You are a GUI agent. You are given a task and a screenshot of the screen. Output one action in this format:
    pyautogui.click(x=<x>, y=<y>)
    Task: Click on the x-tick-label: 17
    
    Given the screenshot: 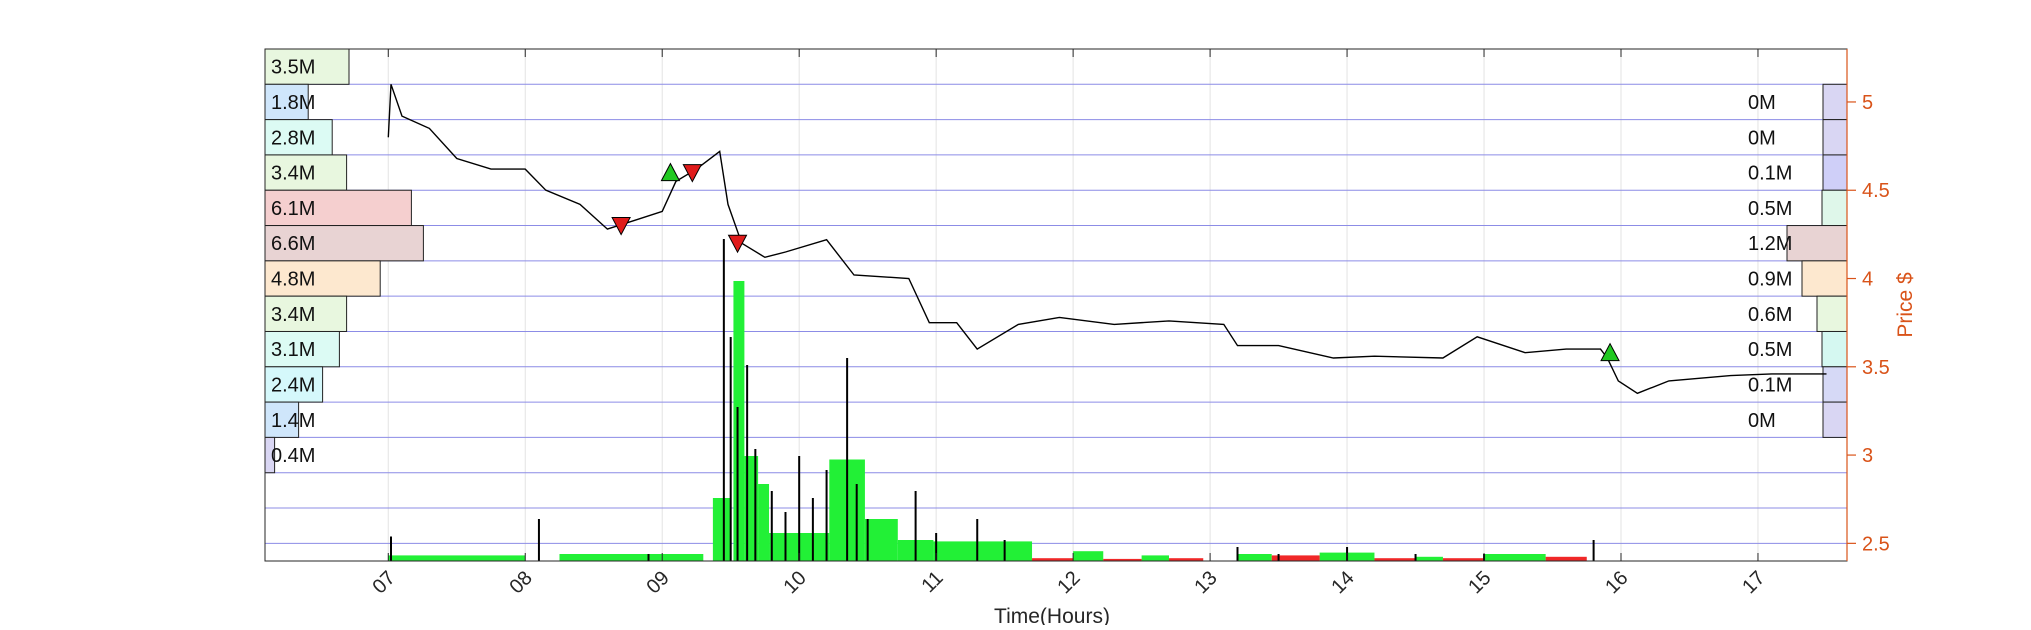 What is the action you would take?
    pyautogui.click(x=1753, y=582)
    